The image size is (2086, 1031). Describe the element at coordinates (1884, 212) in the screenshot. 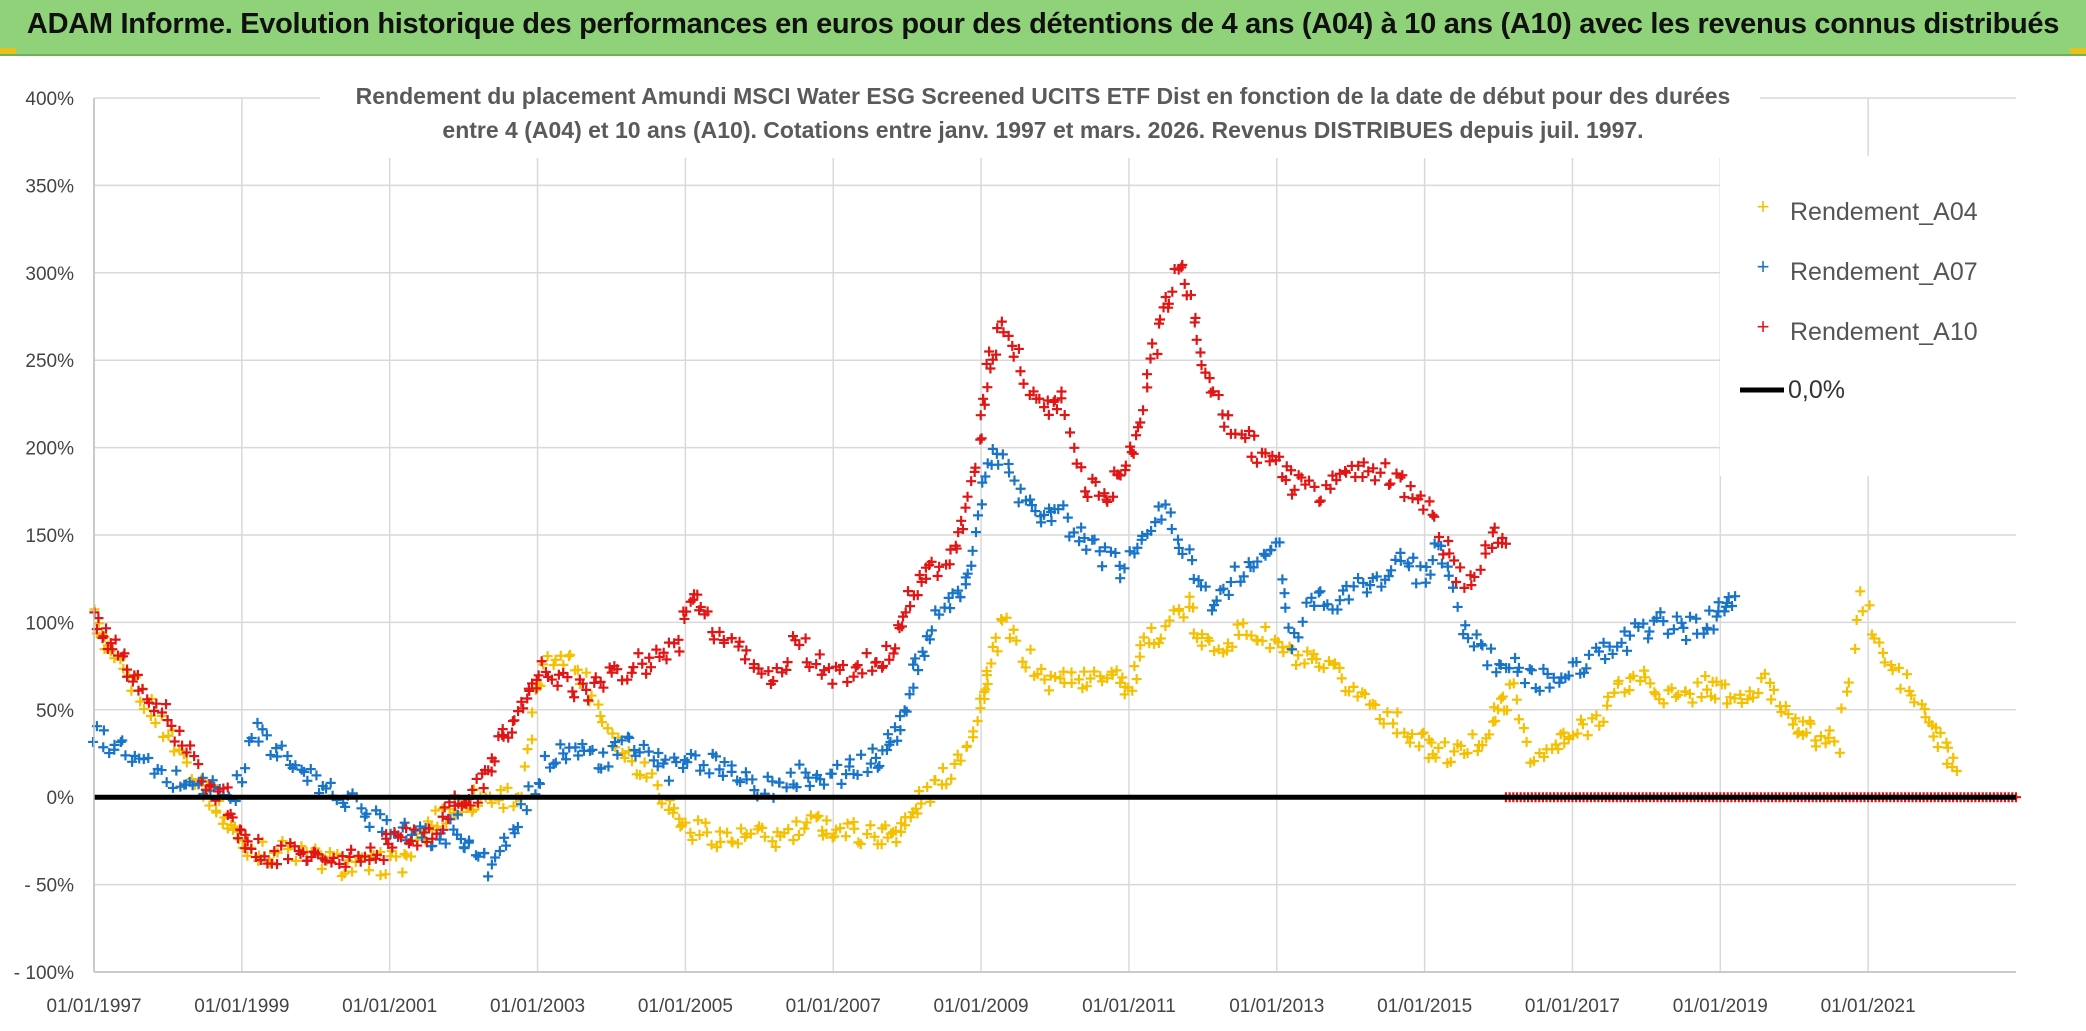

I see `legend-label-a04: Rendement_A04` at that location.